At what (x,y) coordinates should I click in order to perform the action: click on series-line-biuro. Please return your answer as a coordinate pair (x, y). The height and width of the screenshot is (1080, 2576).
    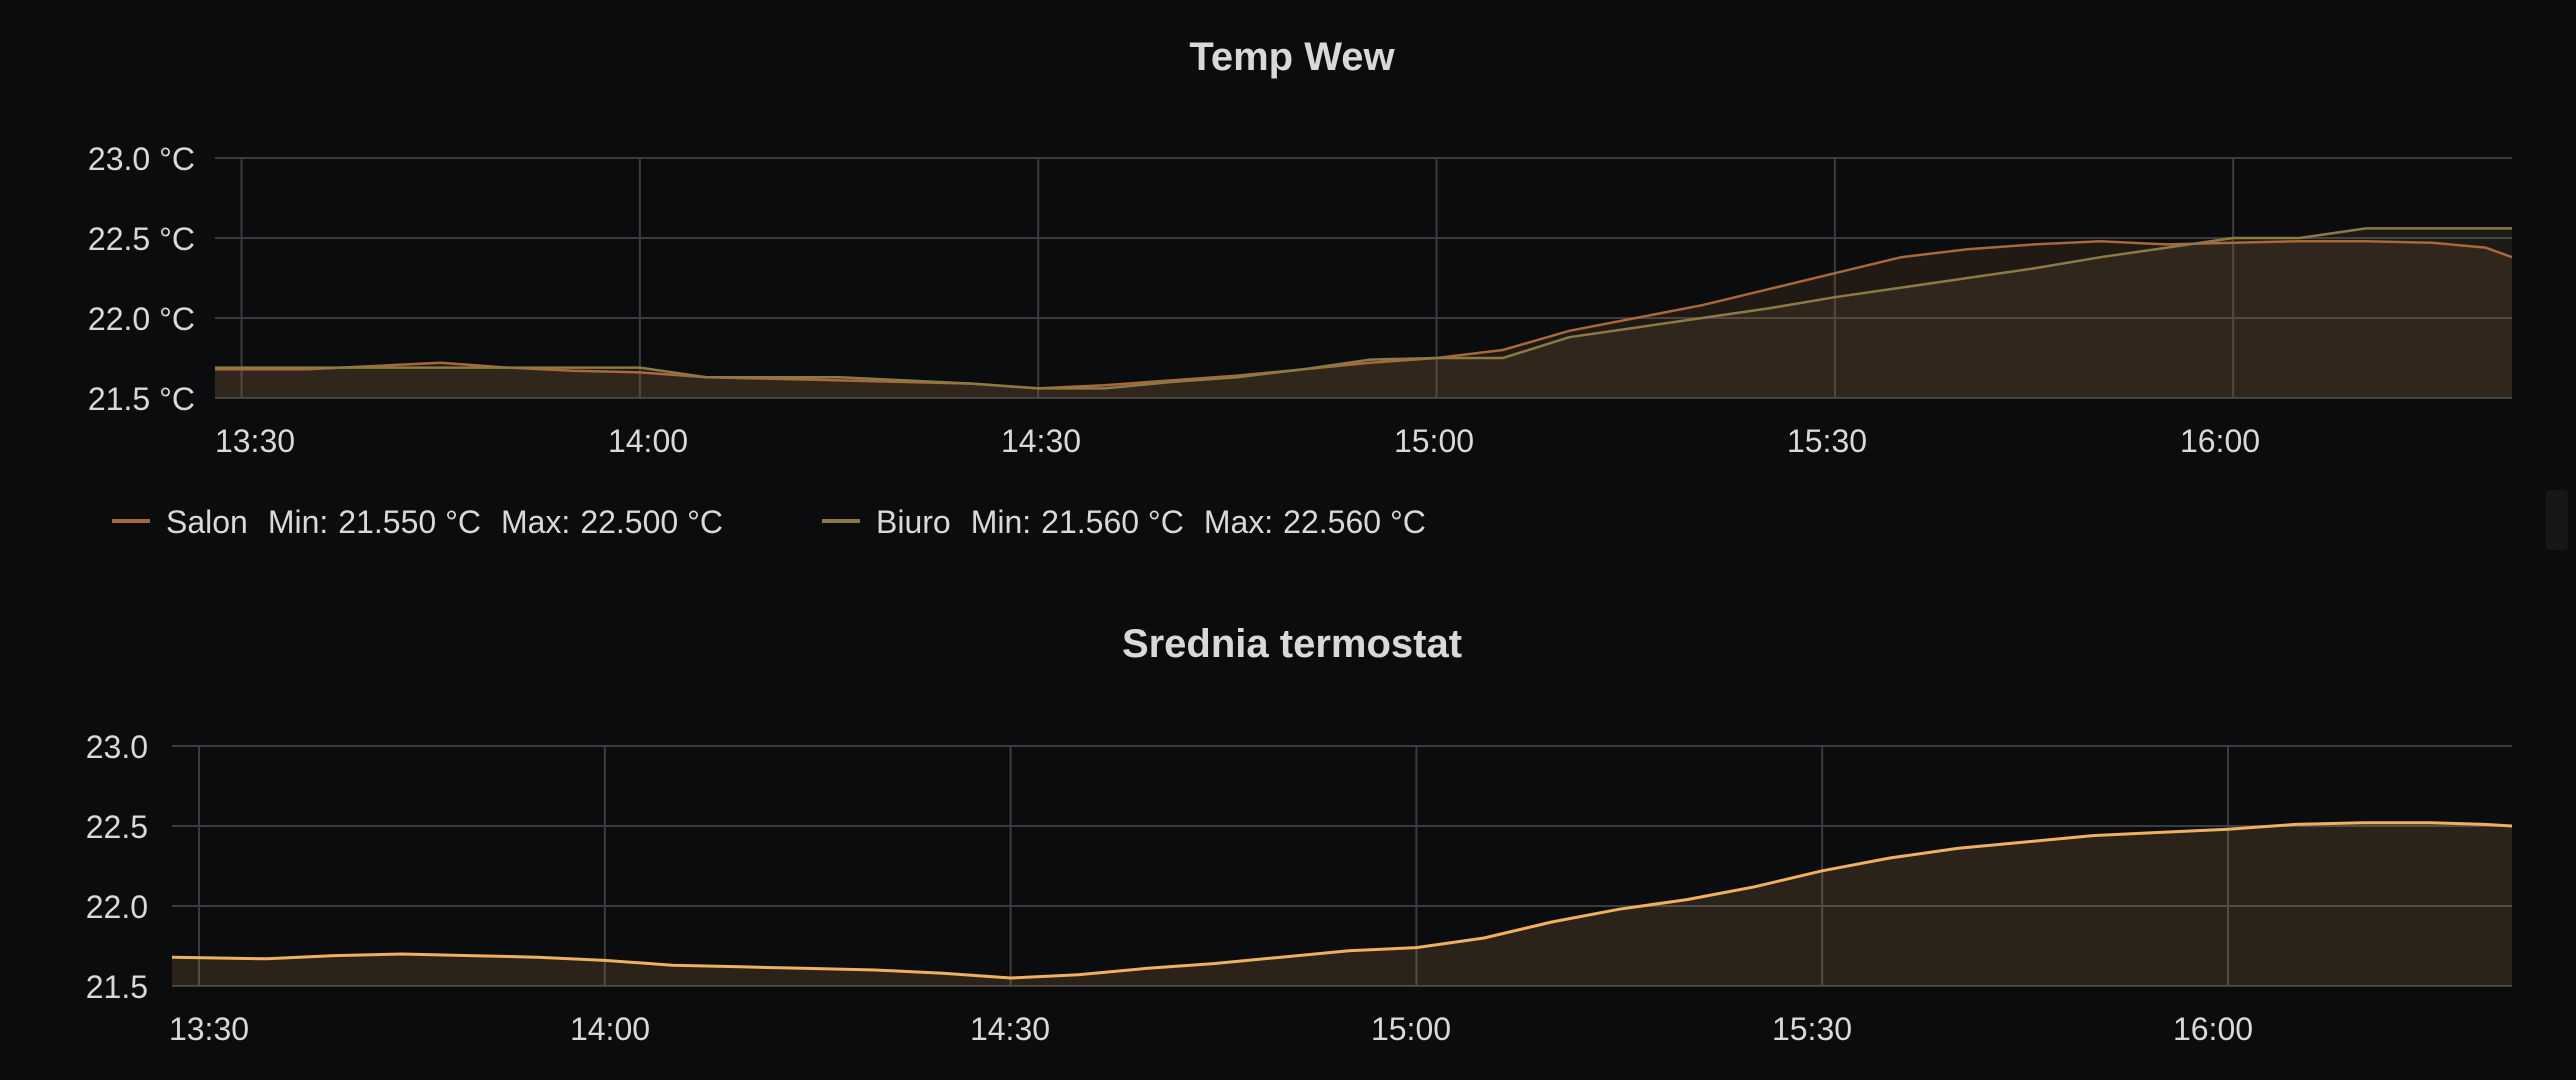
    Looking at the image, I should click on (1363, 308).